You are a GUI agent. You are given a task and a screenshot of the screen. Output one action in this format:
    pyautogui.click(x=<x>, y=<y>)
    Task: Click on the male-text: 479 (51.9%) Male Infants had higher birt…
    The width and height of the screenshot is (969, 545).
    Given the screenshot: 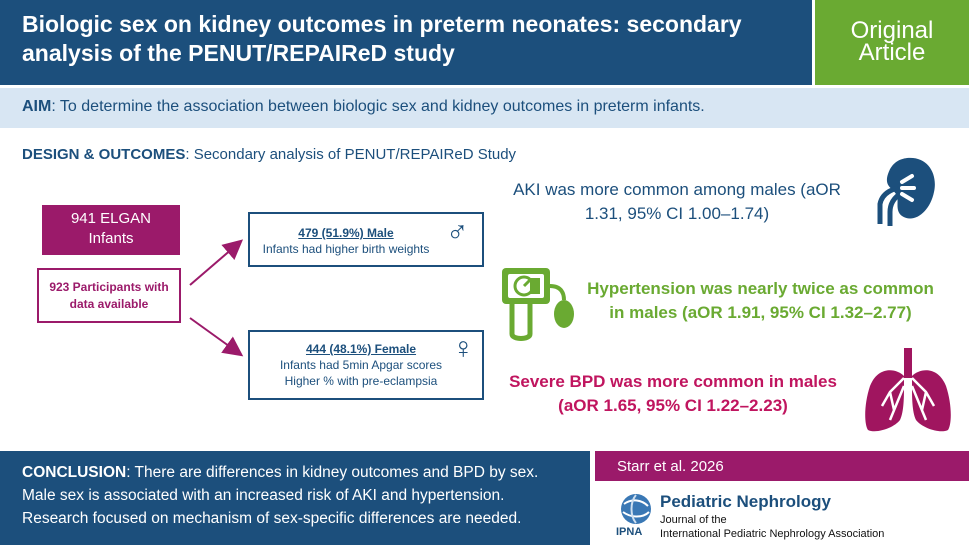 What is the action you would take?
    pyautogui.click(x=346, y=241)
    